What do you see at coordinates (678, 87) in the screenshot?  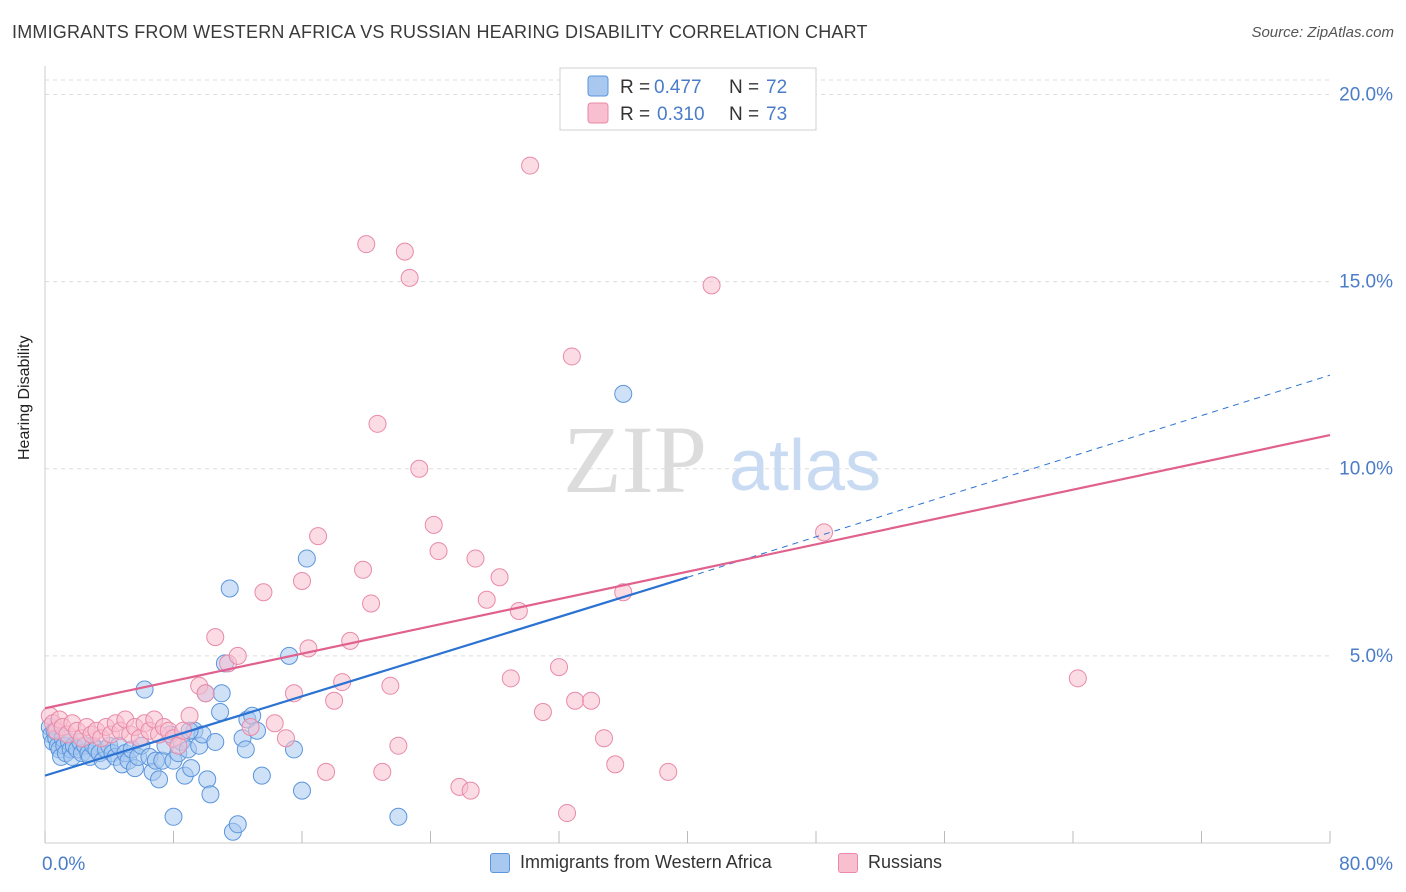 I see `legend-r-value: 0.477` at bounding box center [678, 87].